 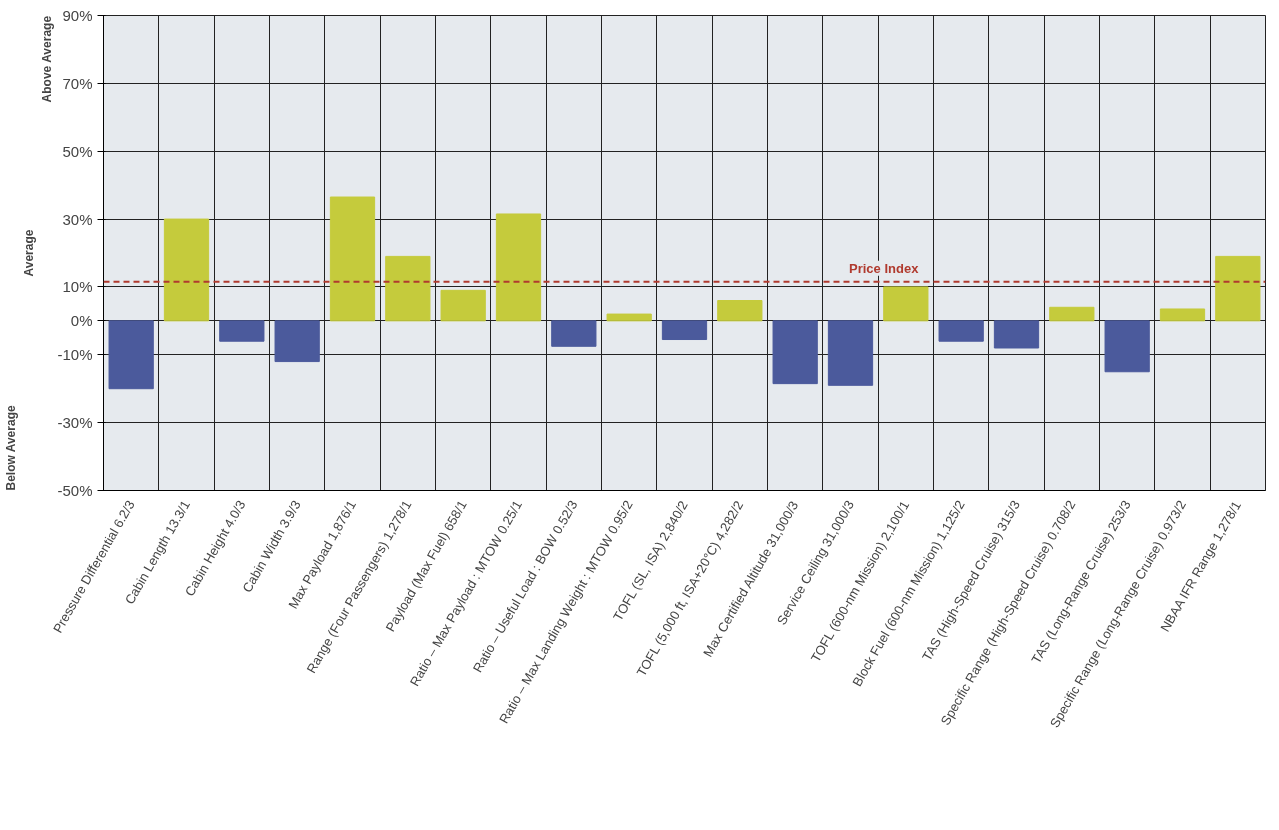 I want to click on y-tick-label: 30%, so click(x=77, y=219).